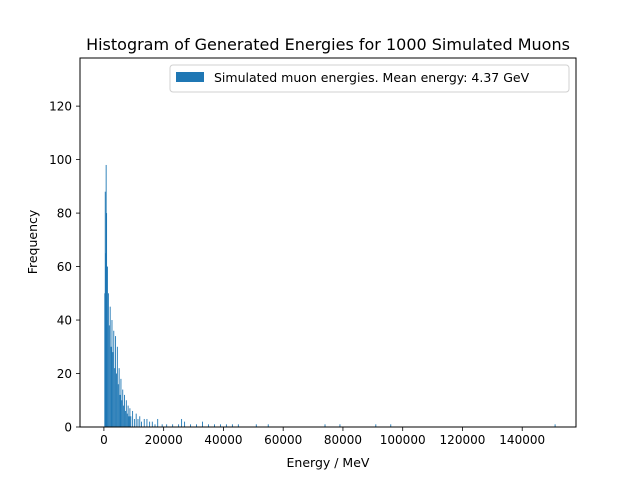  What do you see at coordinates (104, 440) in the screenshot?
I see `x-tick-label: 0` at bounding box center [104, 440].